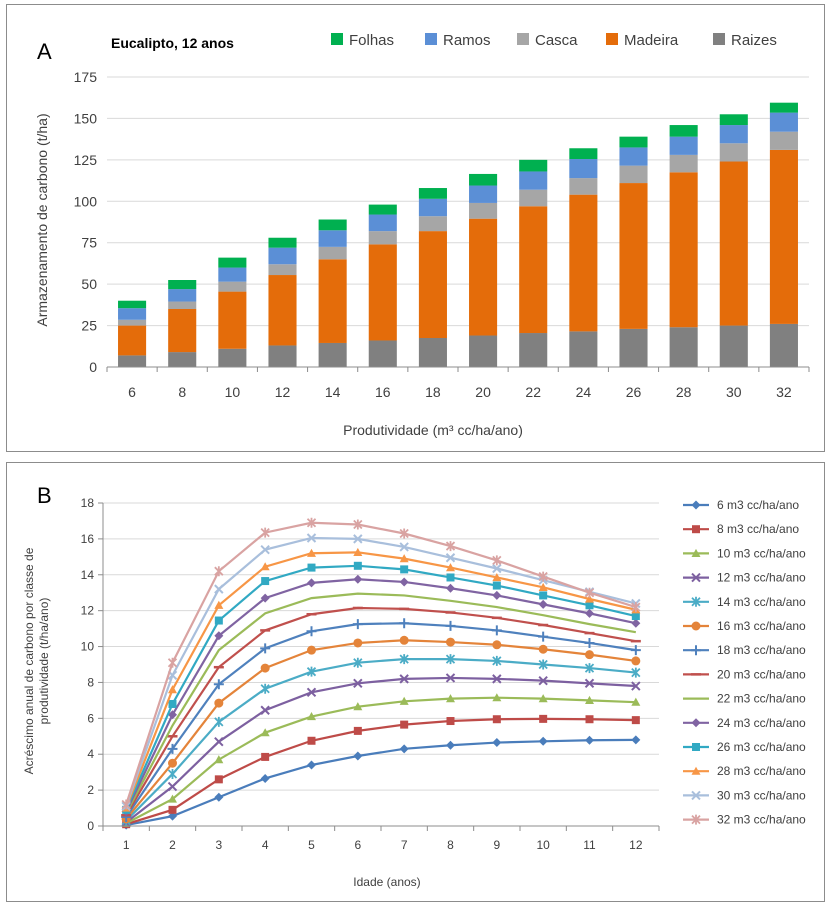 The image size is (831, 906). Describe the element at coordinates (132, 392) in the screenshot. I see `x-tick-label: 6` at that location.